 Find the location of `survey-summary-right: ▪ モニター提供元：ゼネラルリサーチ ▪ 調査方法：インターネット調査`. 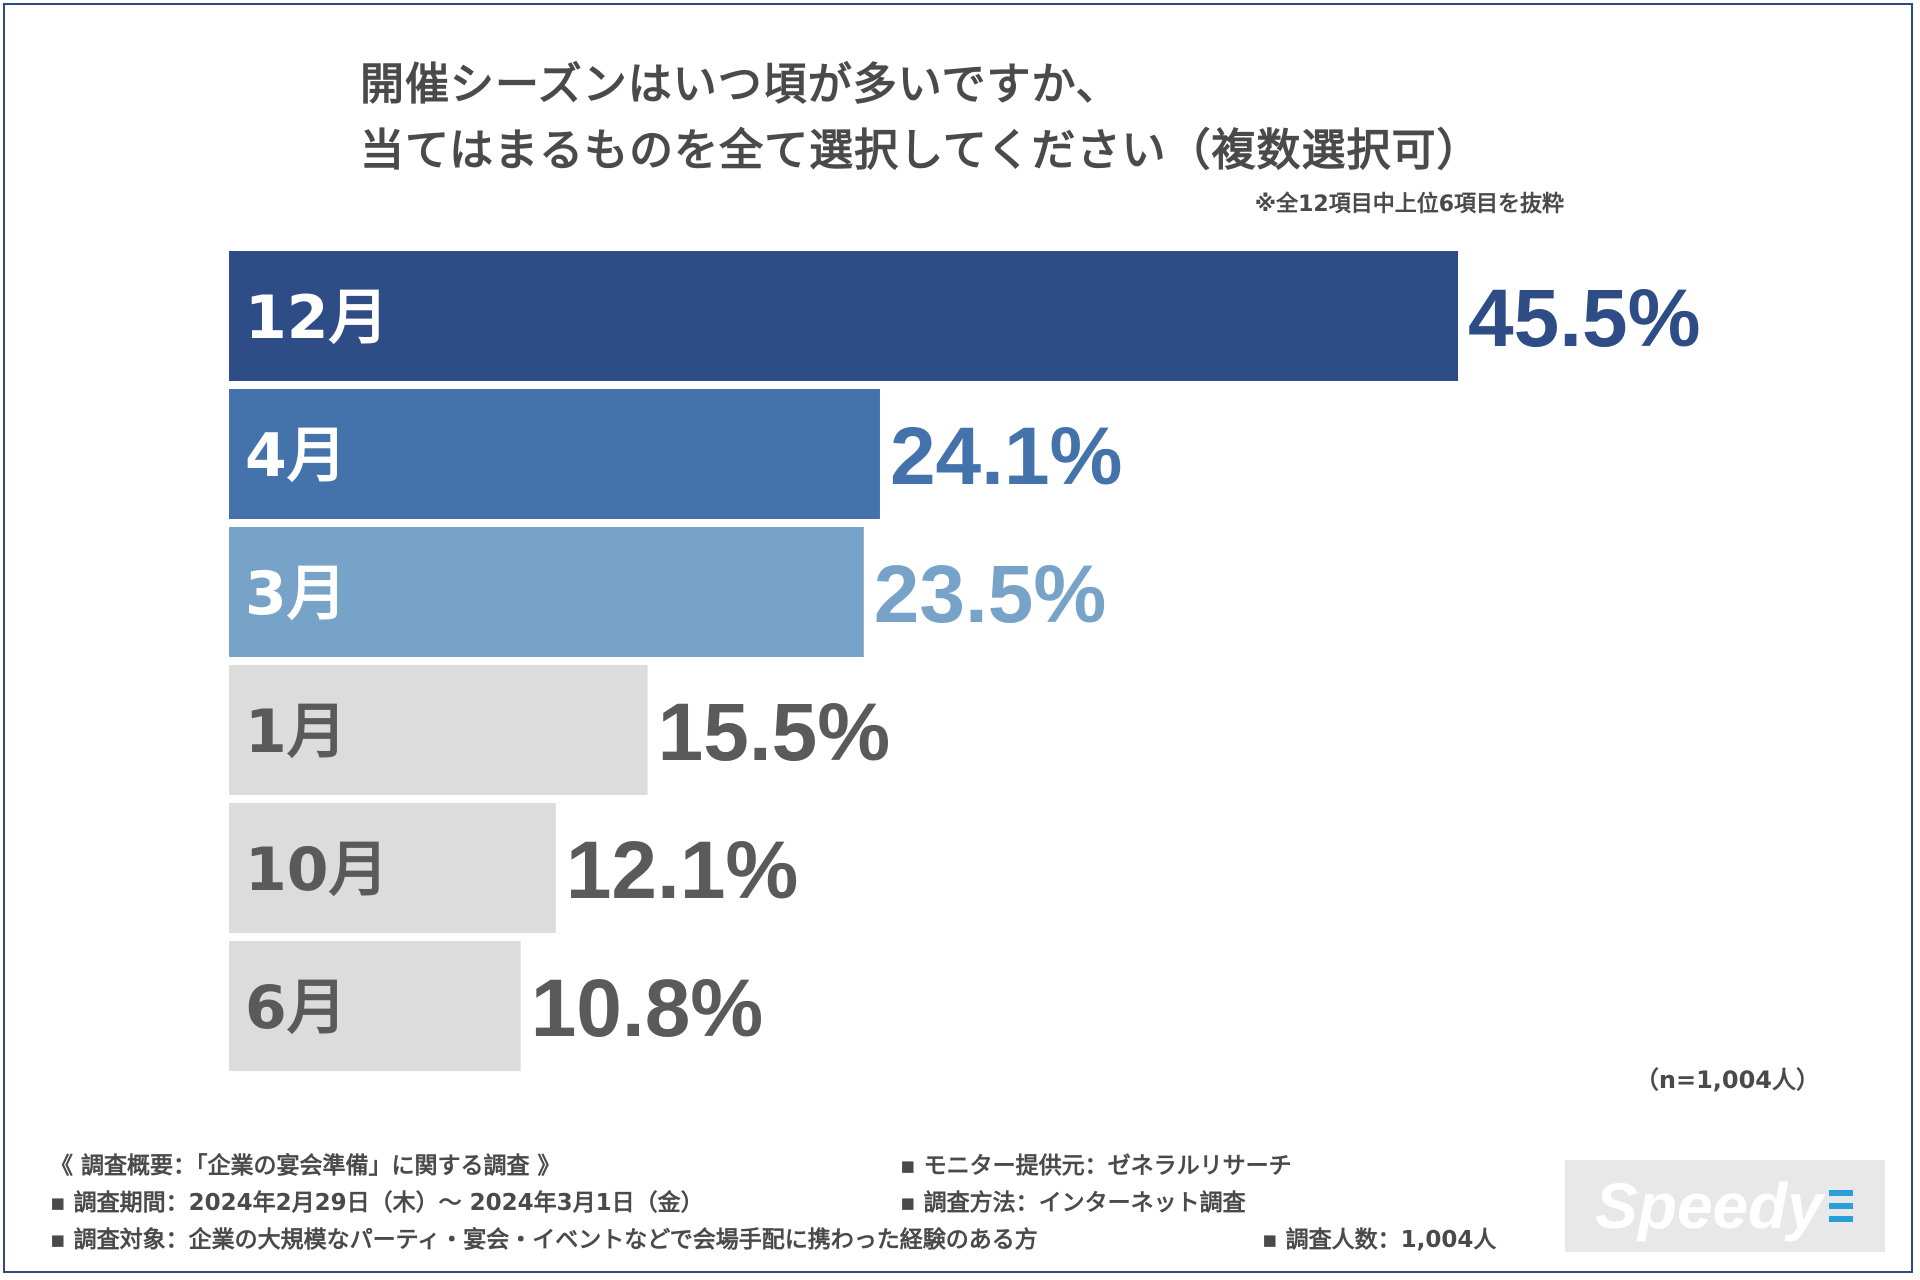

survey-summary-right: ▪ モニター提供元：ゼネラルリサーチ ▪ 調査方法：インターネット調査 is located at coordinates (1096, 1185).